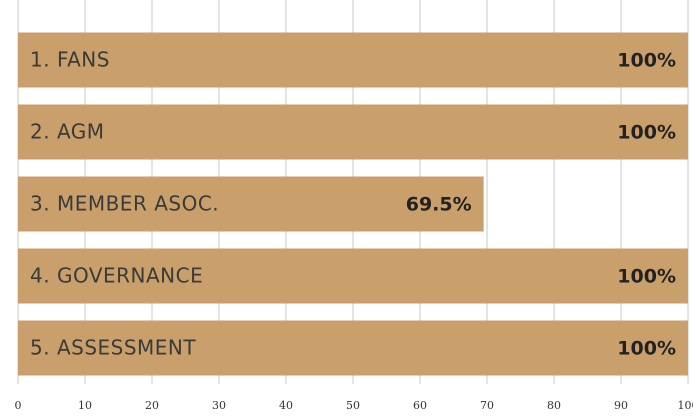 The width and height of the screenshot is (693, 416). Describe the element at coordinates (685, 405) in the screenshot. I see `x-tick-label: 100` at that location.